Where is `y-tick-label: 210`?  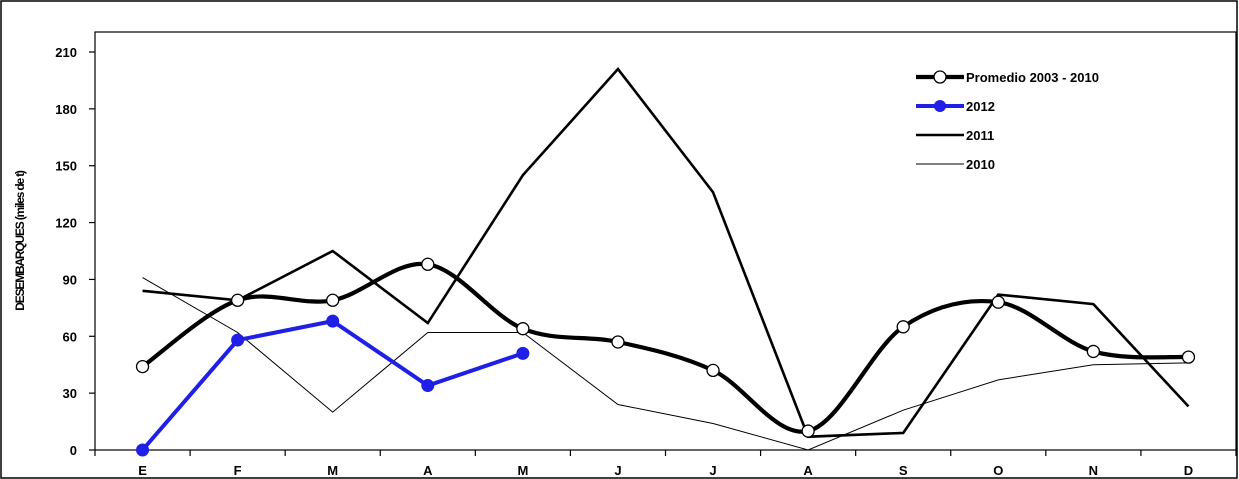 y-tick-label: 210 is located at coordinates (66, 52).